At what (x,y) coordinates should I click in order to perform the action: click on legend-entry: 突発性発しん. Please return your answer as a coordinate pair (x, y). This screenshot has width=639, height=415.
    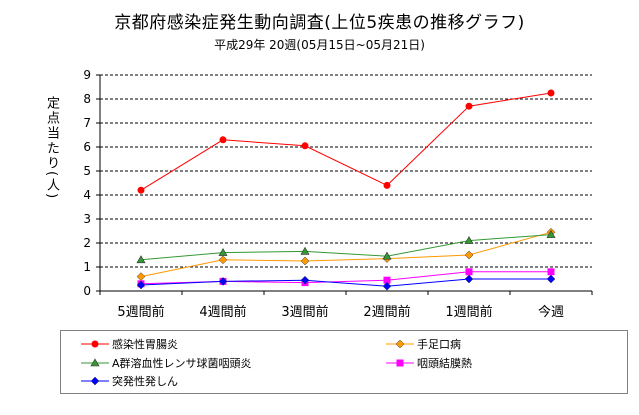
    Looking at the image, I should click on (129, 381).